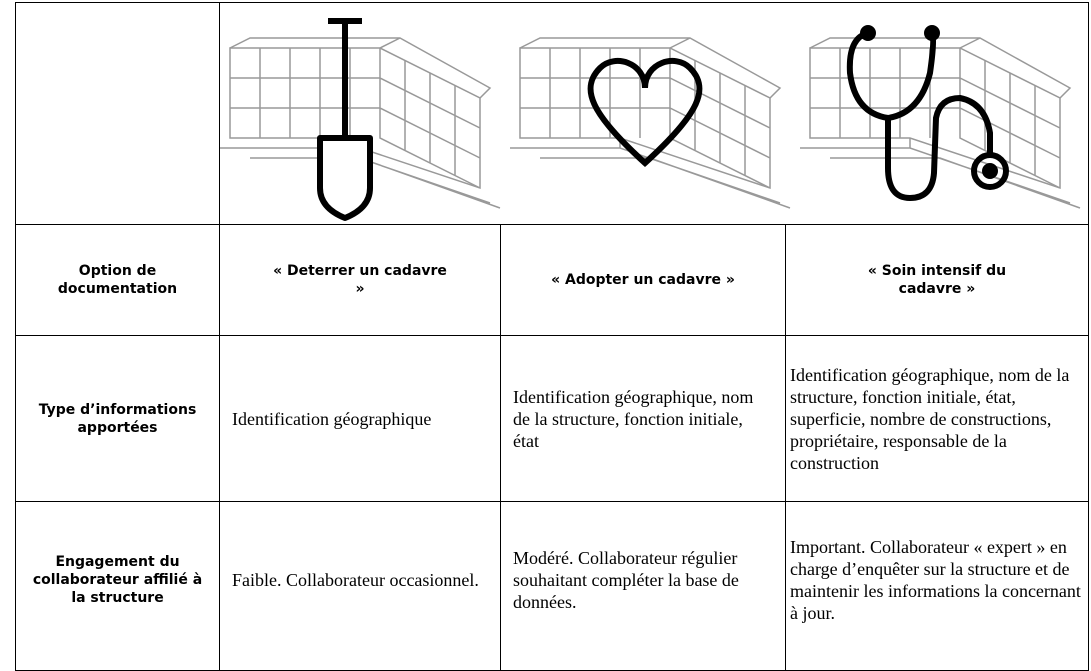 Image resolution: width=1091 pixels, height=671 pixels. What do you see at coordinates (345, 119) in the screenshot?
I see `shovel-icon` at bounding box center [345, 119].